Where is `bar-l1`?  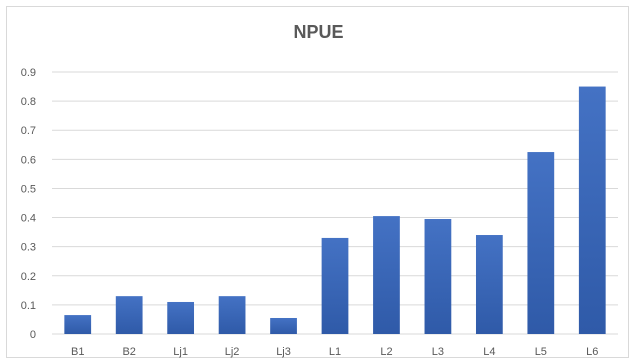 bar-l1 is located at coordinates (335, 285).